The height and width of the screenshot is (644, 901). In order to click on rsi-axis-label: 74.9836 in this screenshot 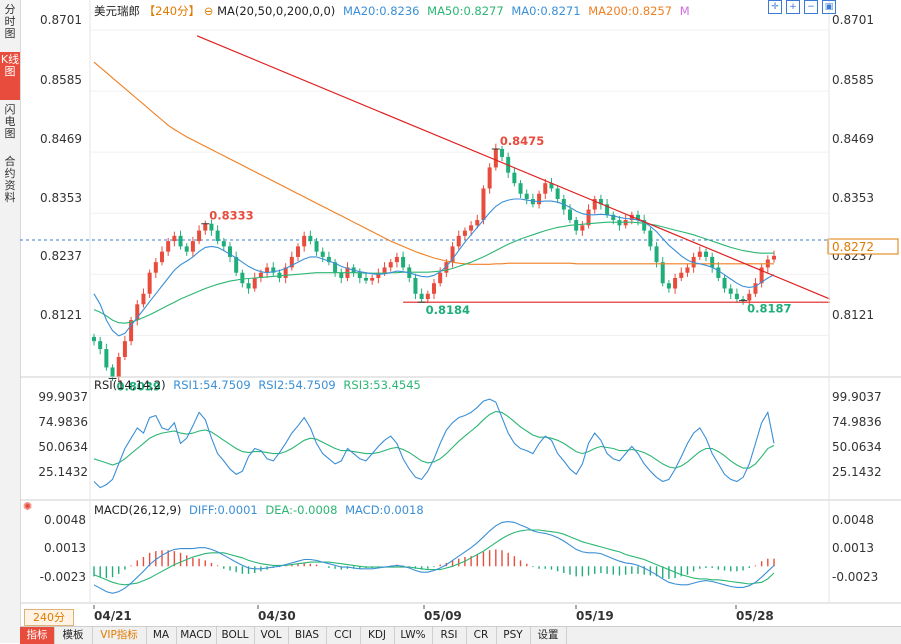, I will do `click(857, 422)`.